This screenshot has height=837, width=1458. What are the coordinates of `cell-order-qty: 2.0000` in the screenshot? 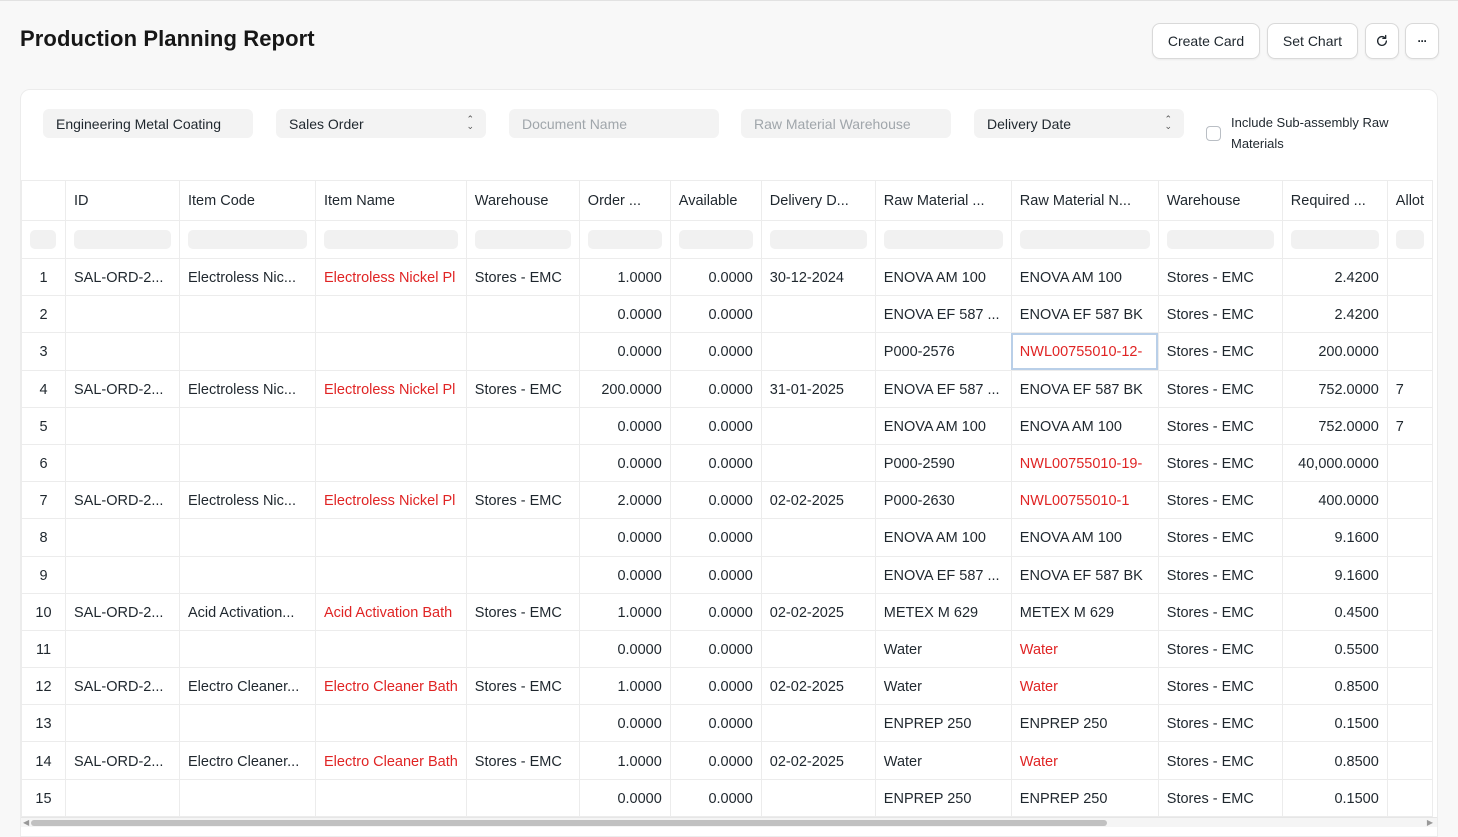 It's located at (624, 500).